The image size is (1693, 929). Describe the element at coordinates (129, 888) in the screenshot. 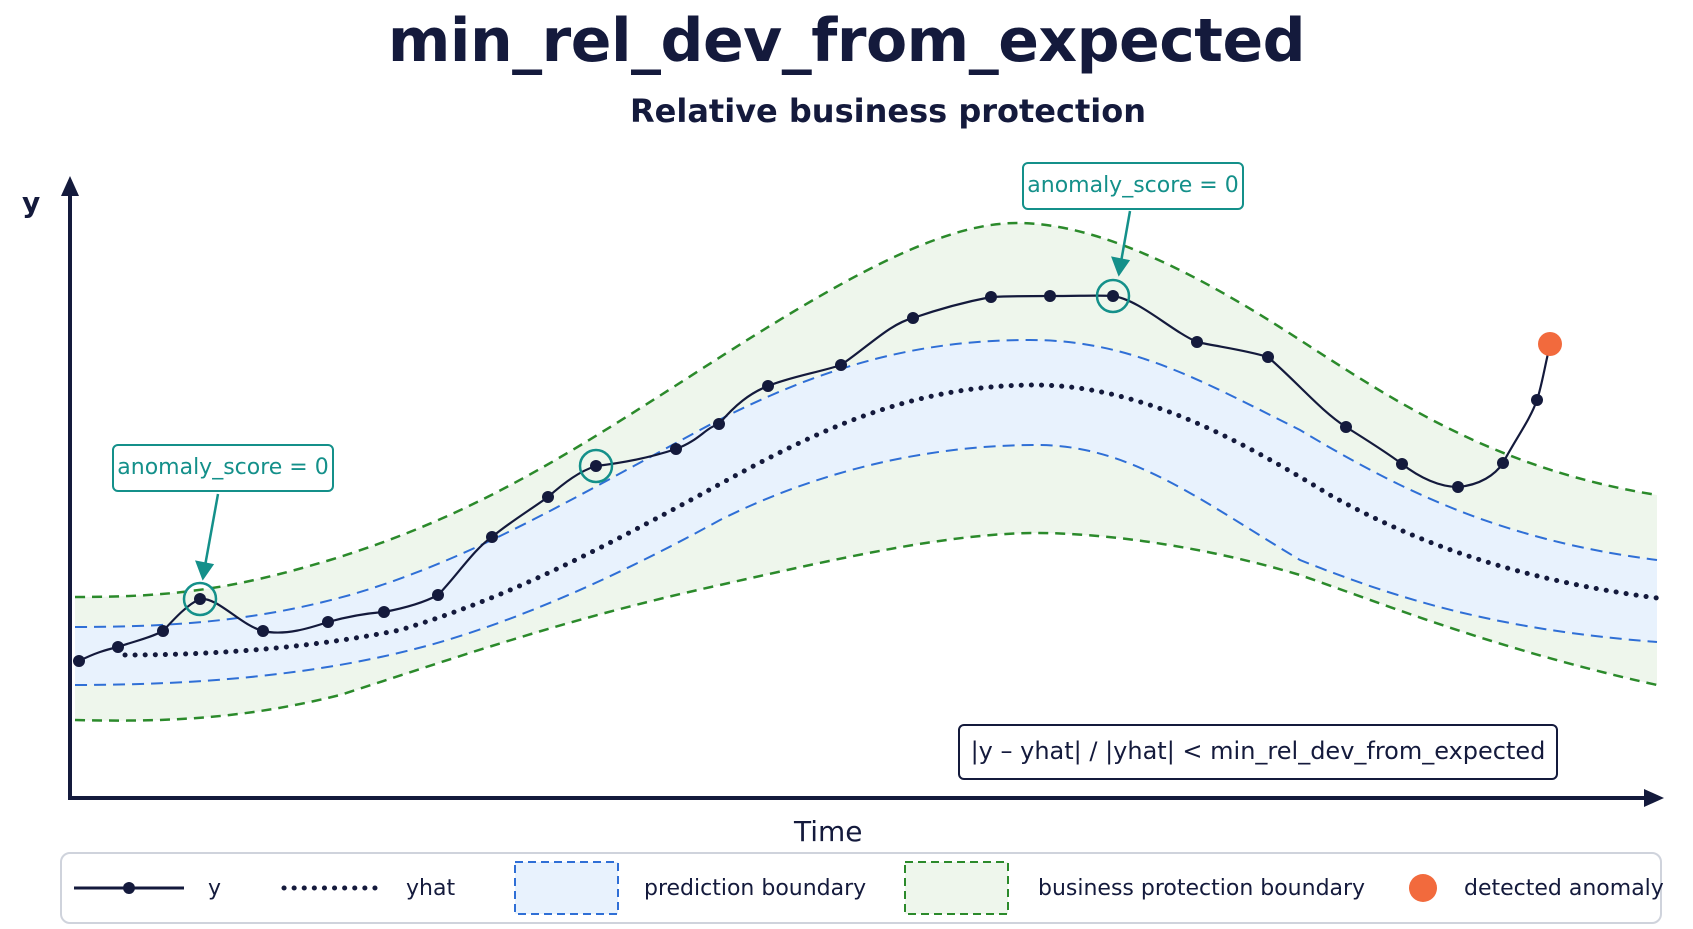

I see `legend-y-dot-icon` at that location.